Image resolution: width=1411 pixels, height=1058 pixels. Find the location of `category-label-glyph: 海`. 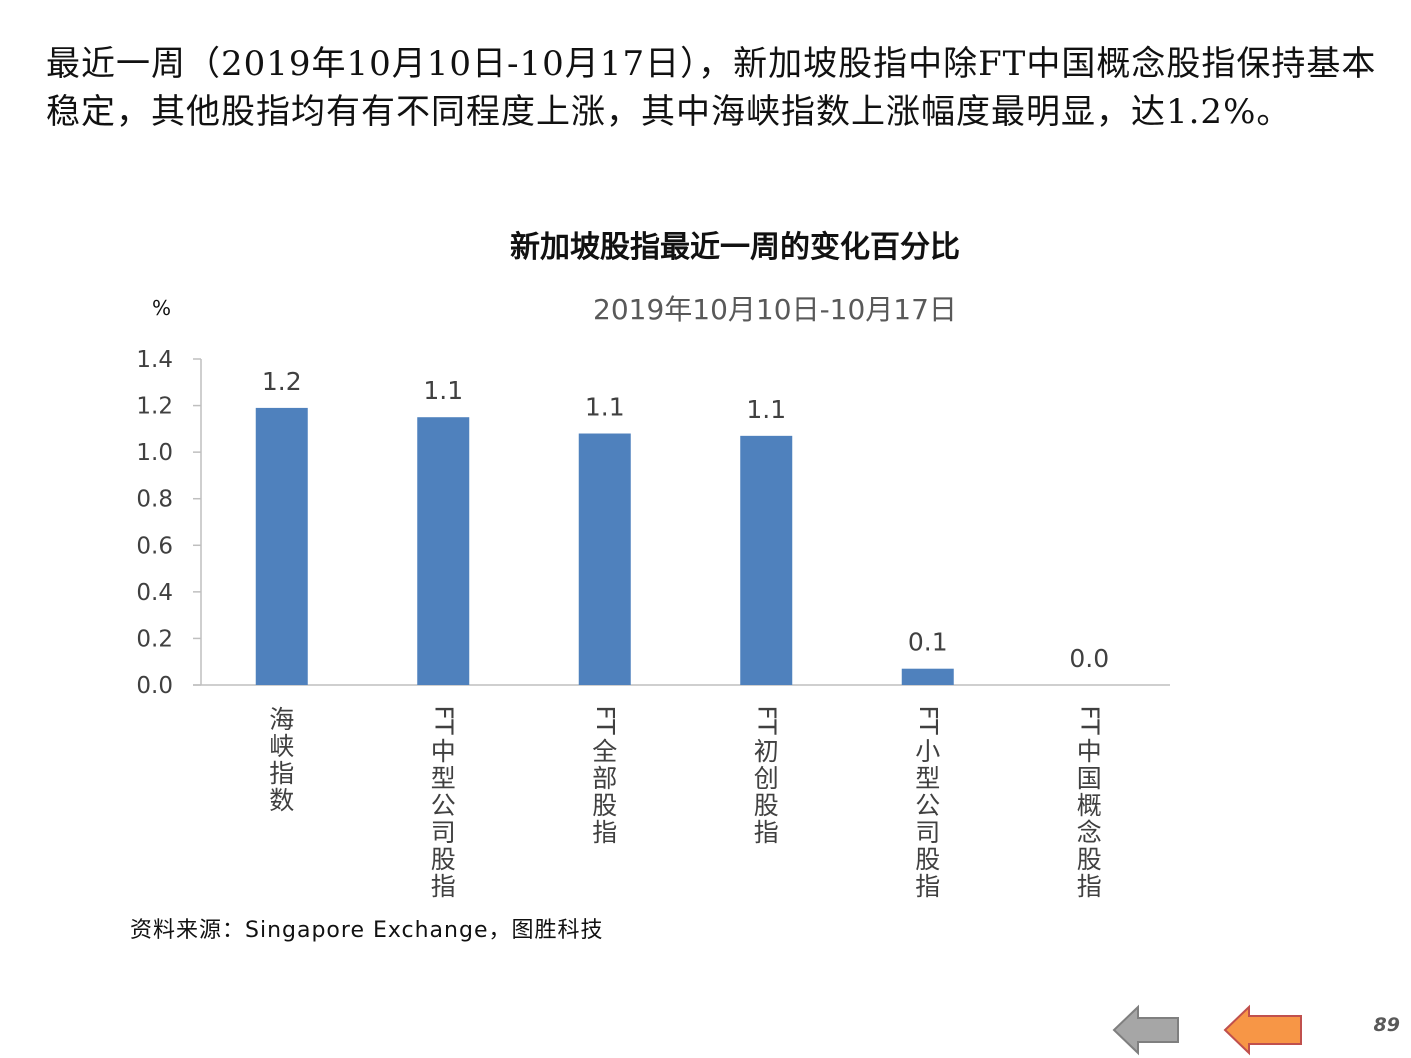

category-label-glyph: 海 is located at coordinates (281, 719).